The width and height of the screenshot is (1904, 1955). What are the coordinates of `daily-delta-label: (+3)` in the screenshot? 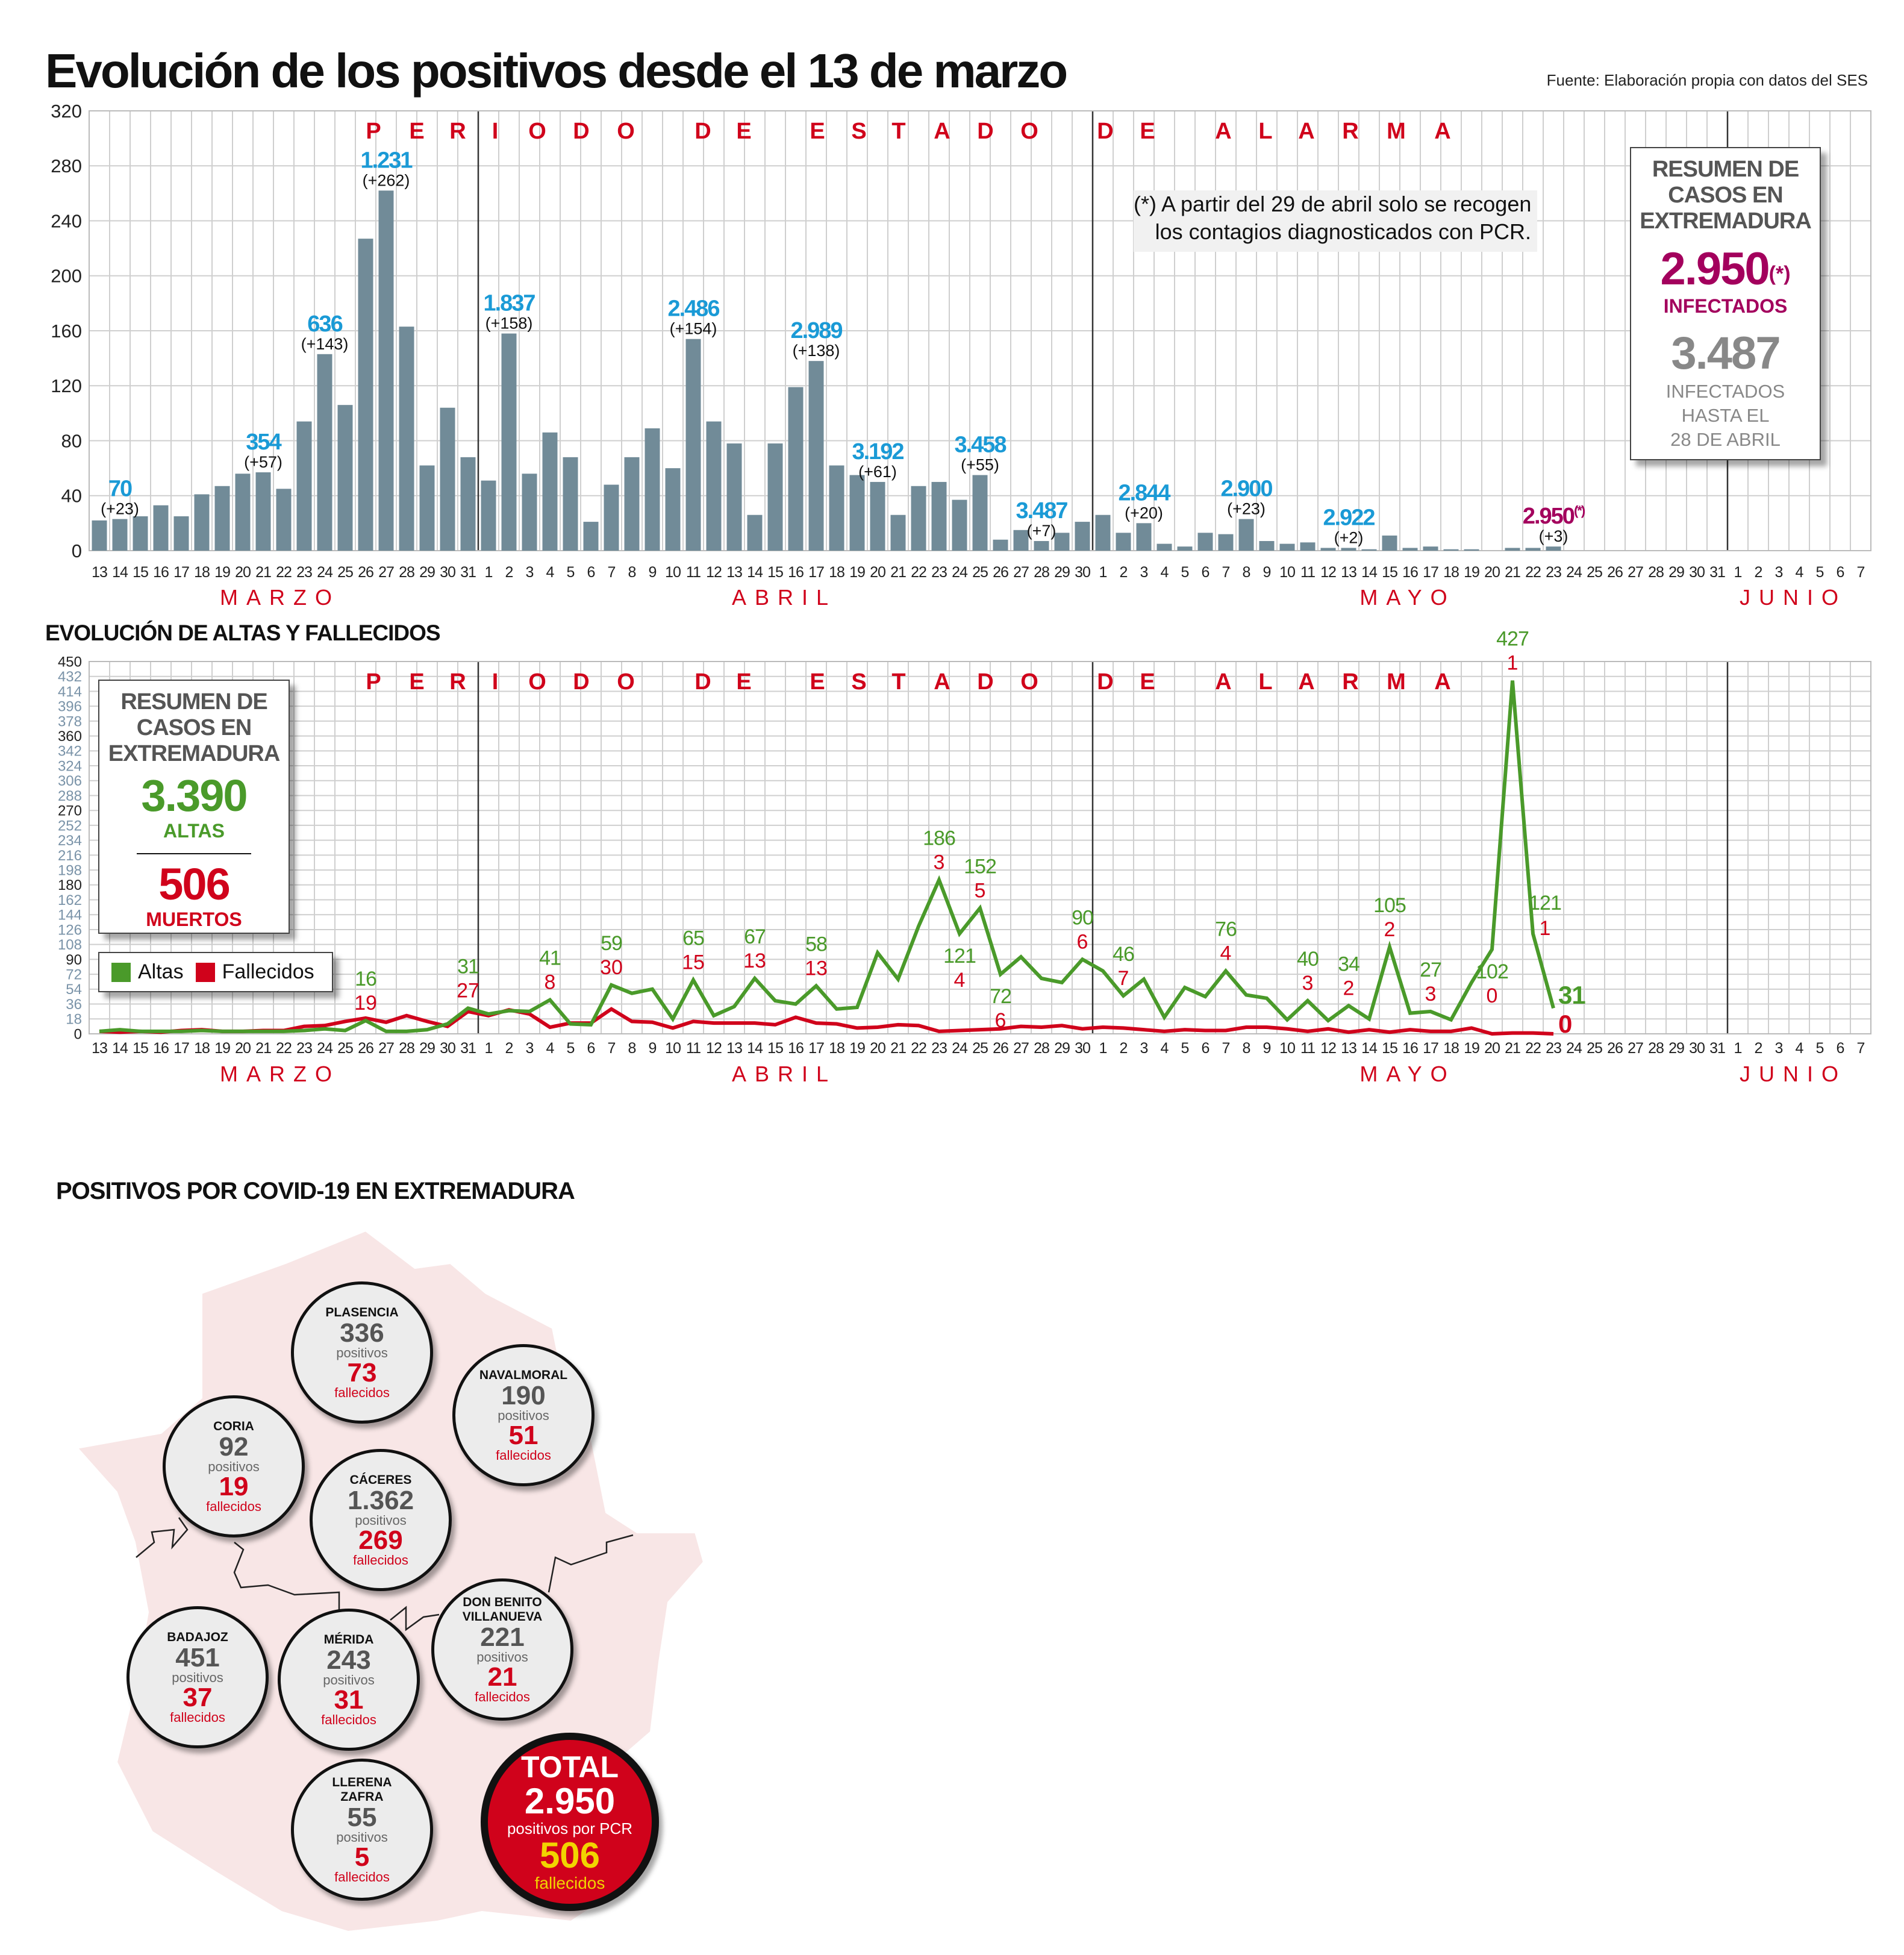 It's located at (1553, 536).